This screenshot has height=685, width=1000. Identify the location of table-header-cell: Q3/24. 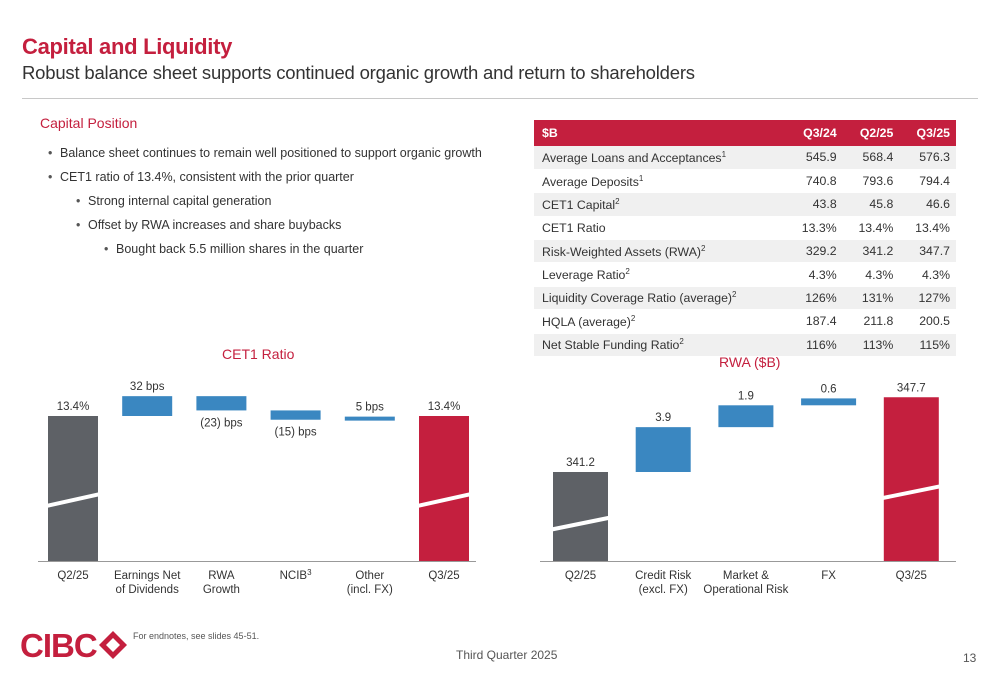
(814, 133).